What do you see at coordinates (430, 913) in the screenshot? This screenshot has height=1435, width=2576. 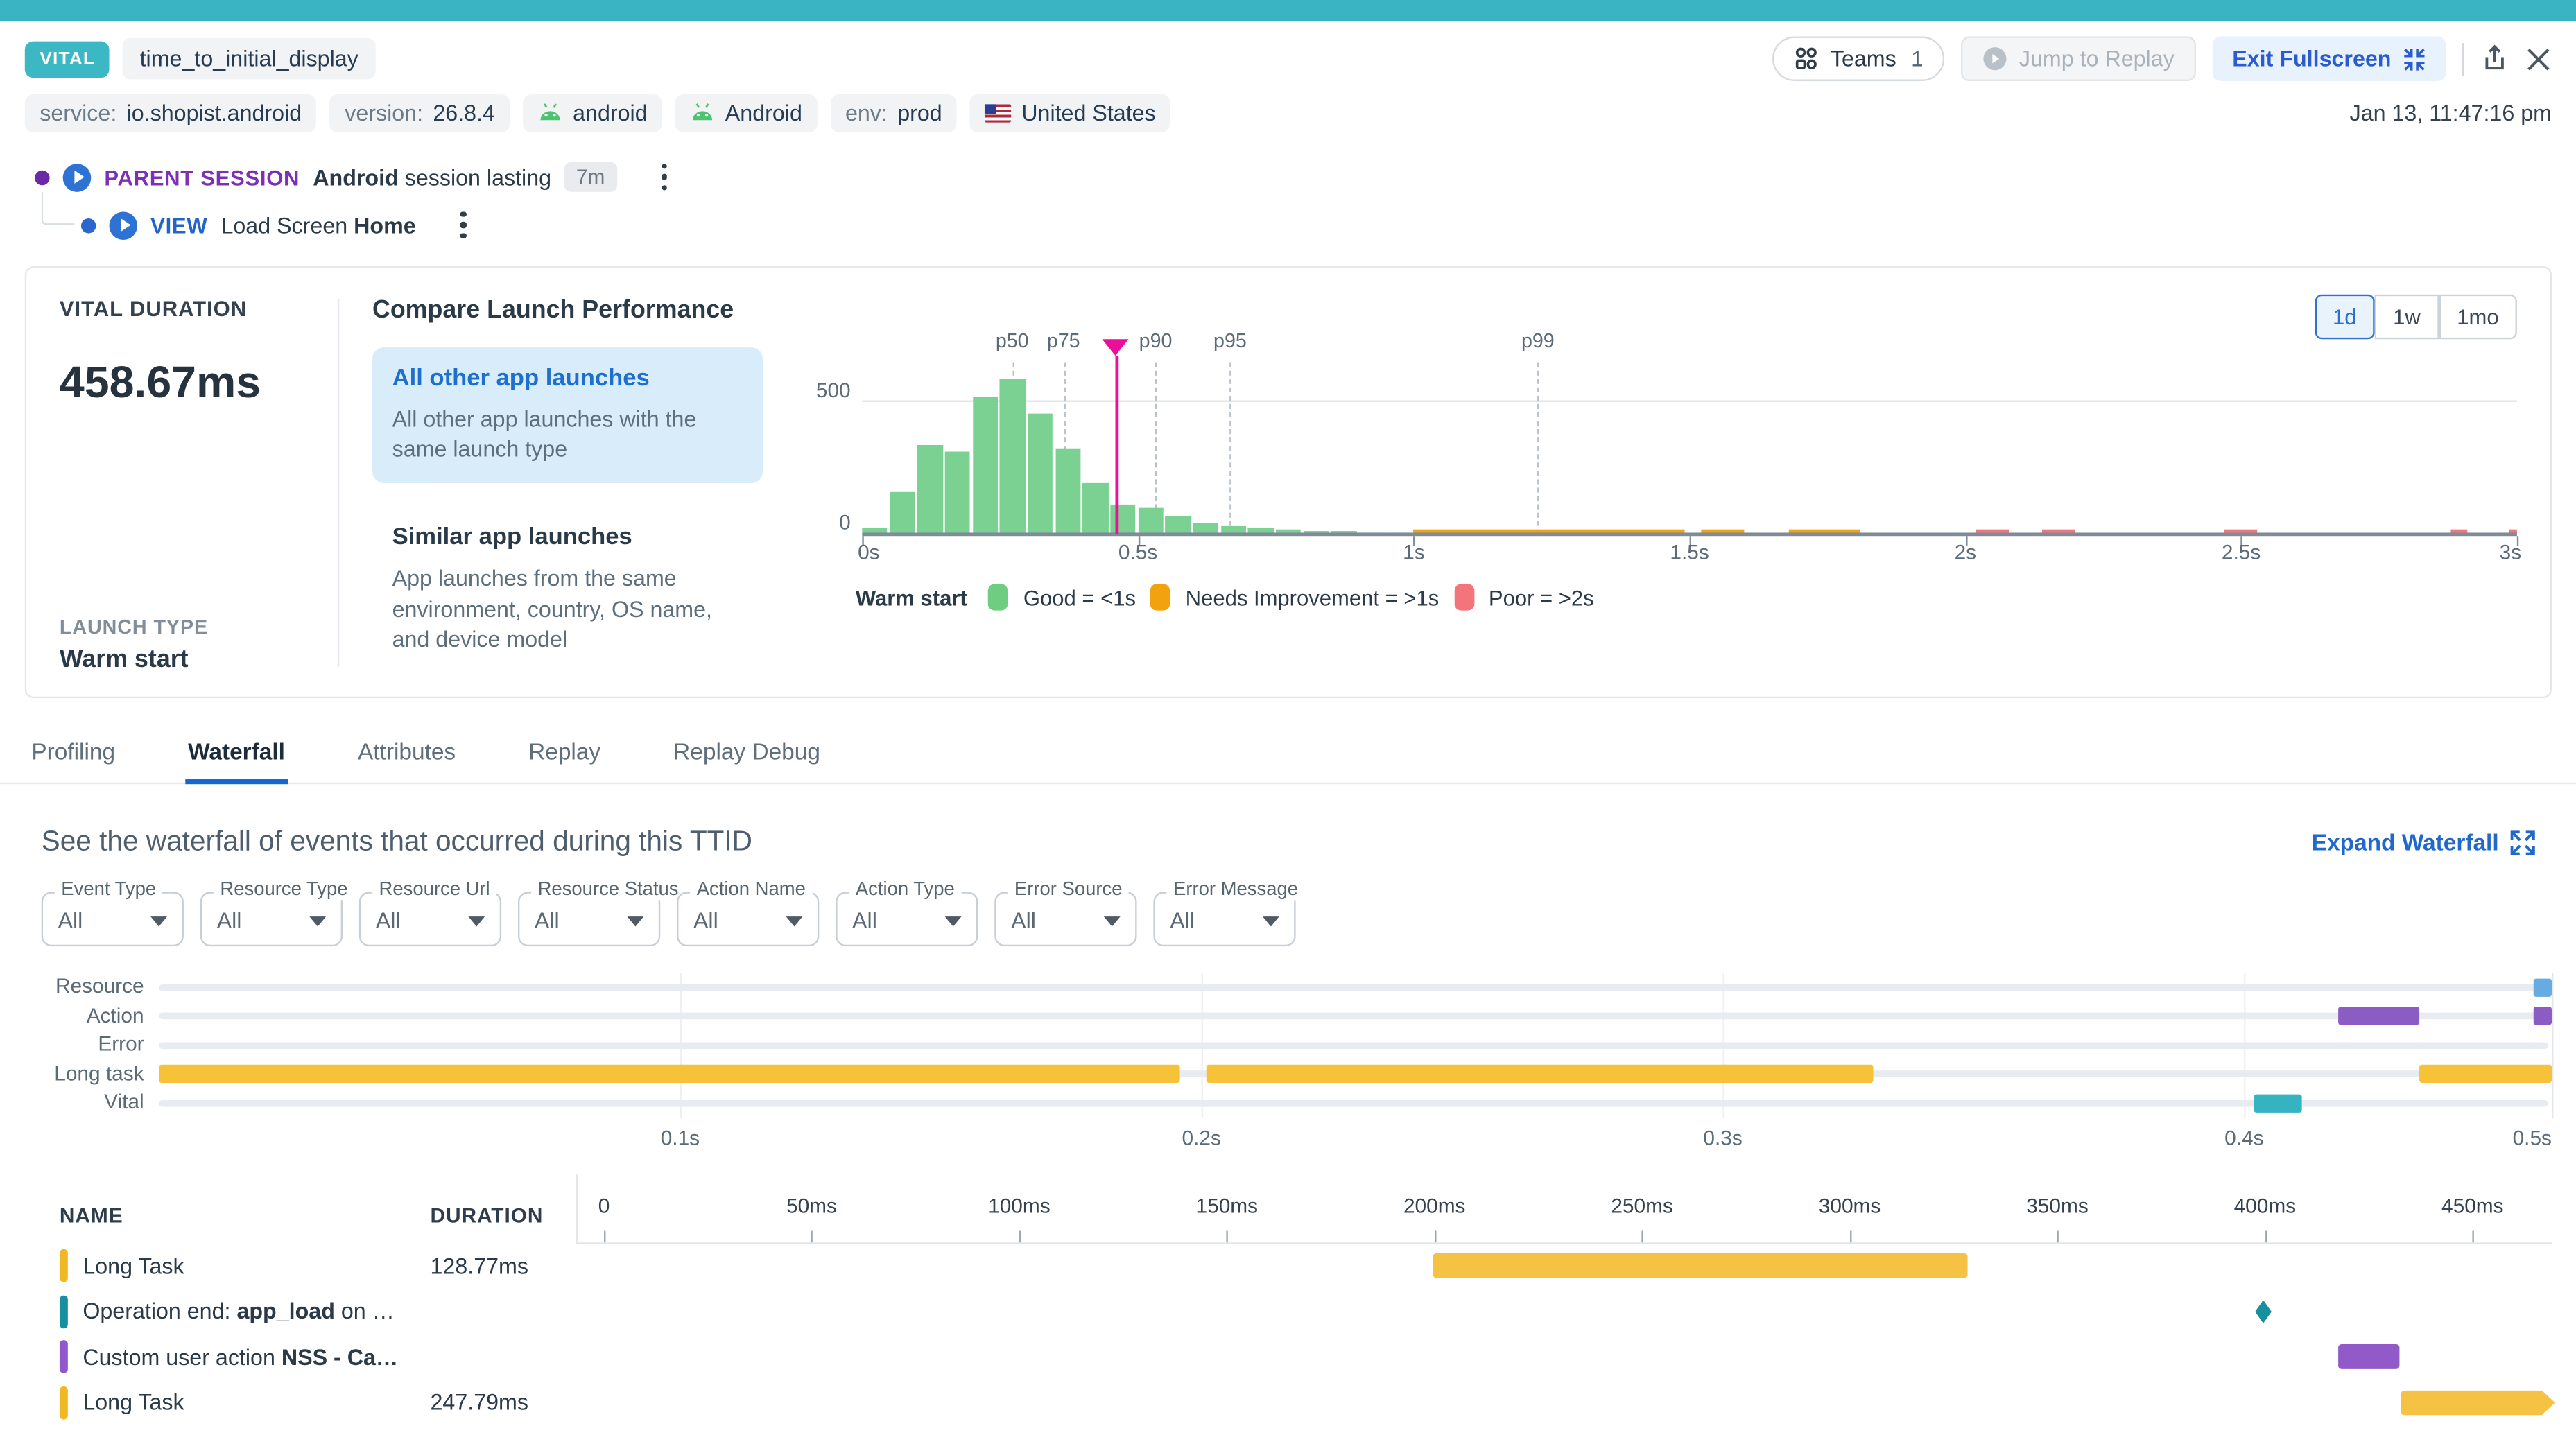 I see `filter-resource-url: Resource Url All` at bounding box center [430, 913].